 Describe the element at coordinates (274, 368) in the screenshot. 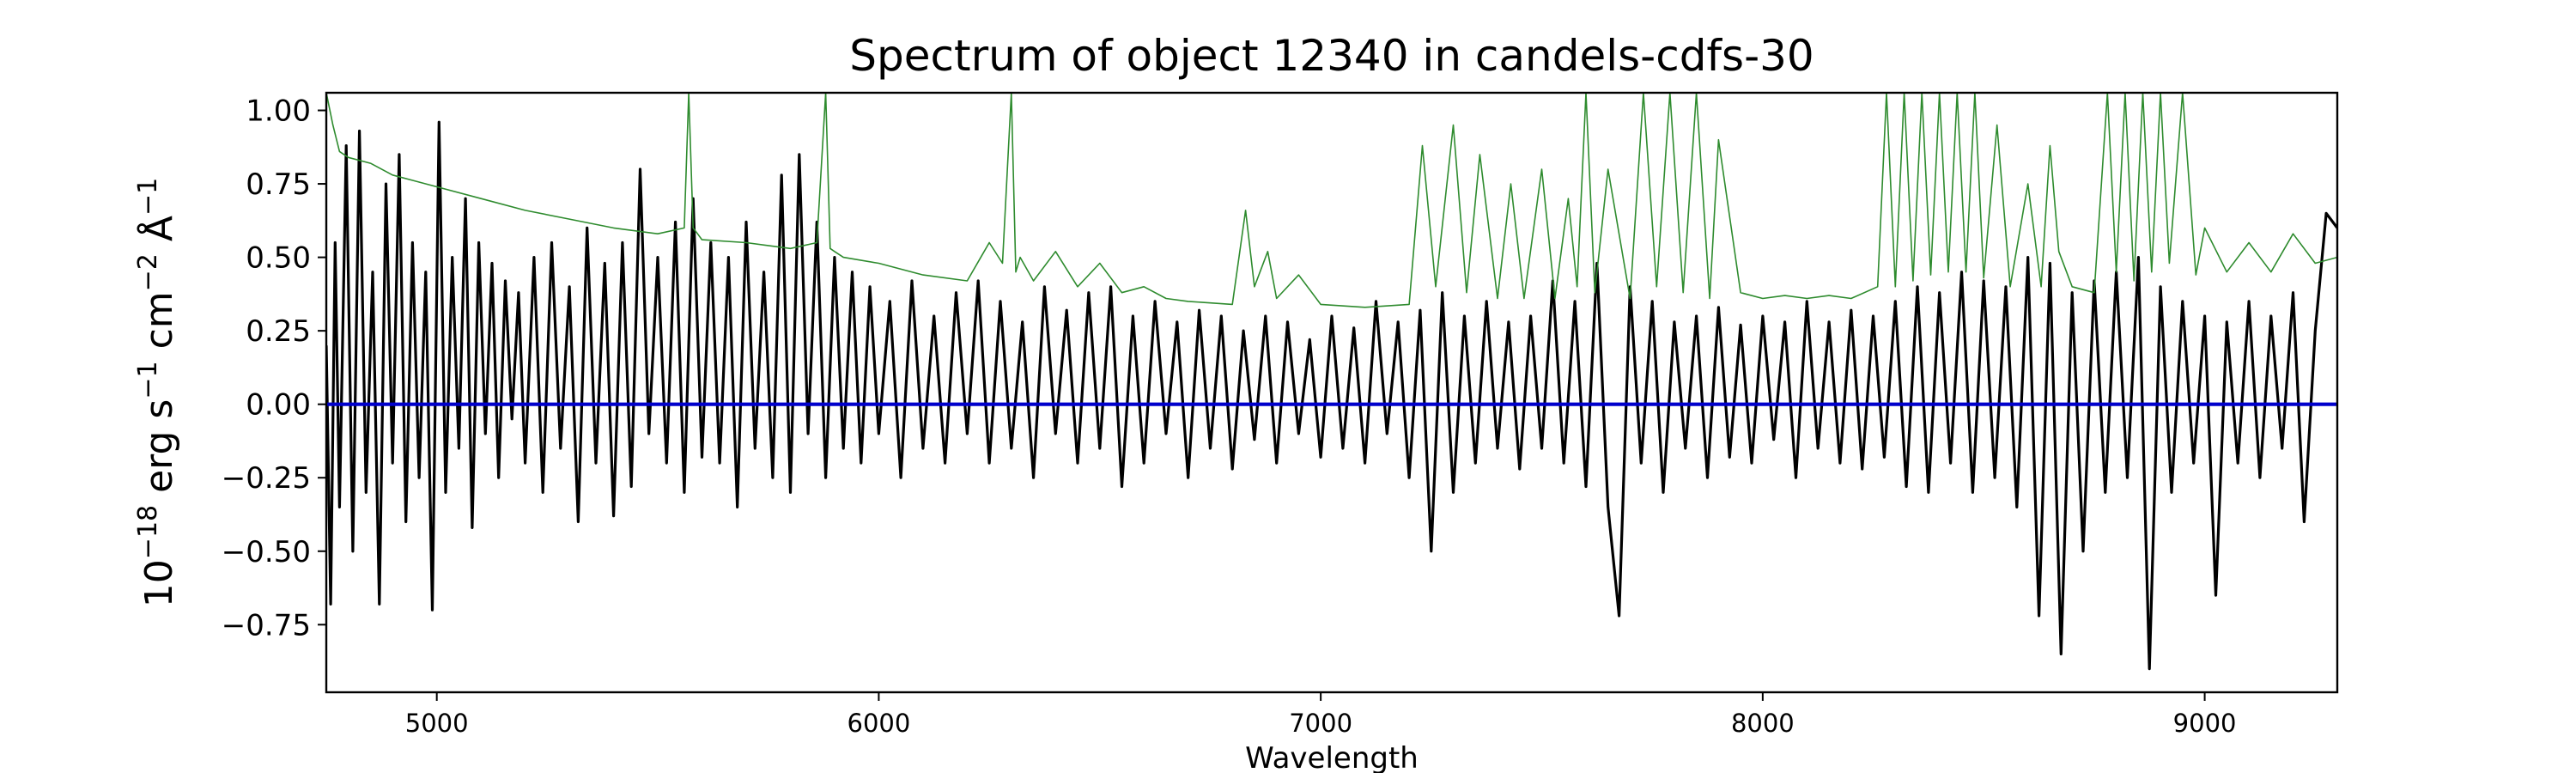

I see `y-axis: 1.00 0.75 0.50 0.25 0.00 −0.25 −0.50 −0.75` at that location.